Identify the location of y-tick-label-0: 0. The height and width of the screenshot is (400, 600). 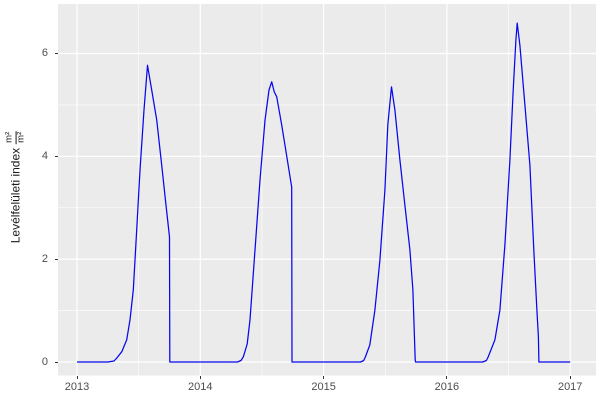
(44, 362).